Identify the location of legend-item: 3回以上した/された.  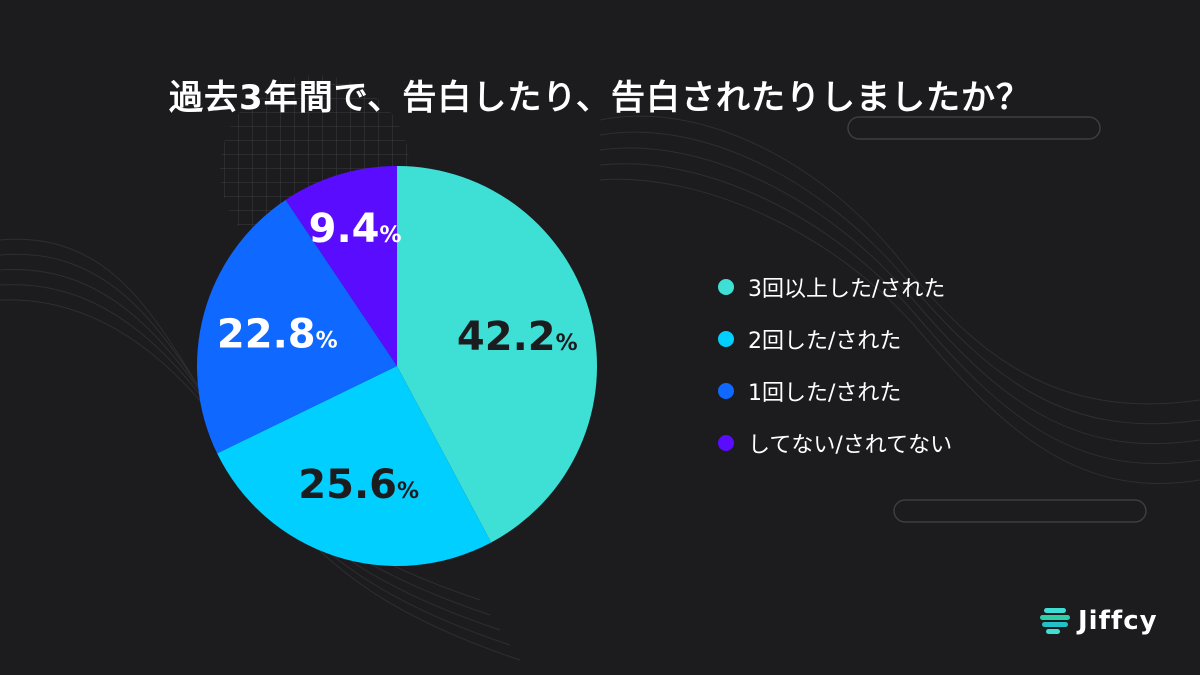
(835, 287).